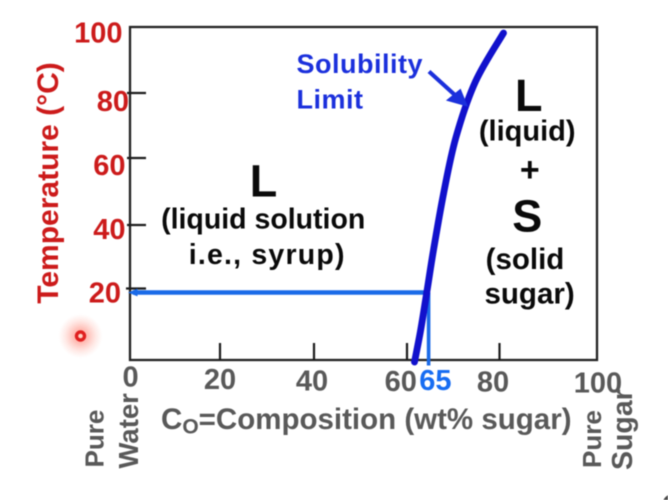  Describe the element at coordinates (360, 64) in the screenshot. I see `svg-text: Solubility` at that location.